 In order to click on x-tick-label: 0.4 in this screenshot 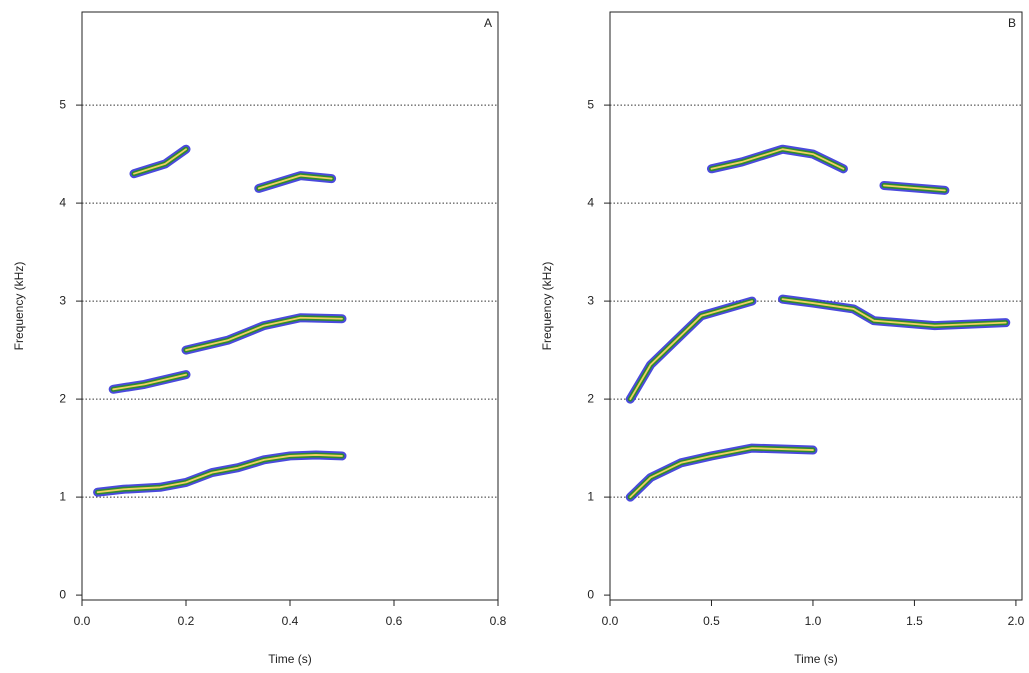, I will do `click(290, 621)`.